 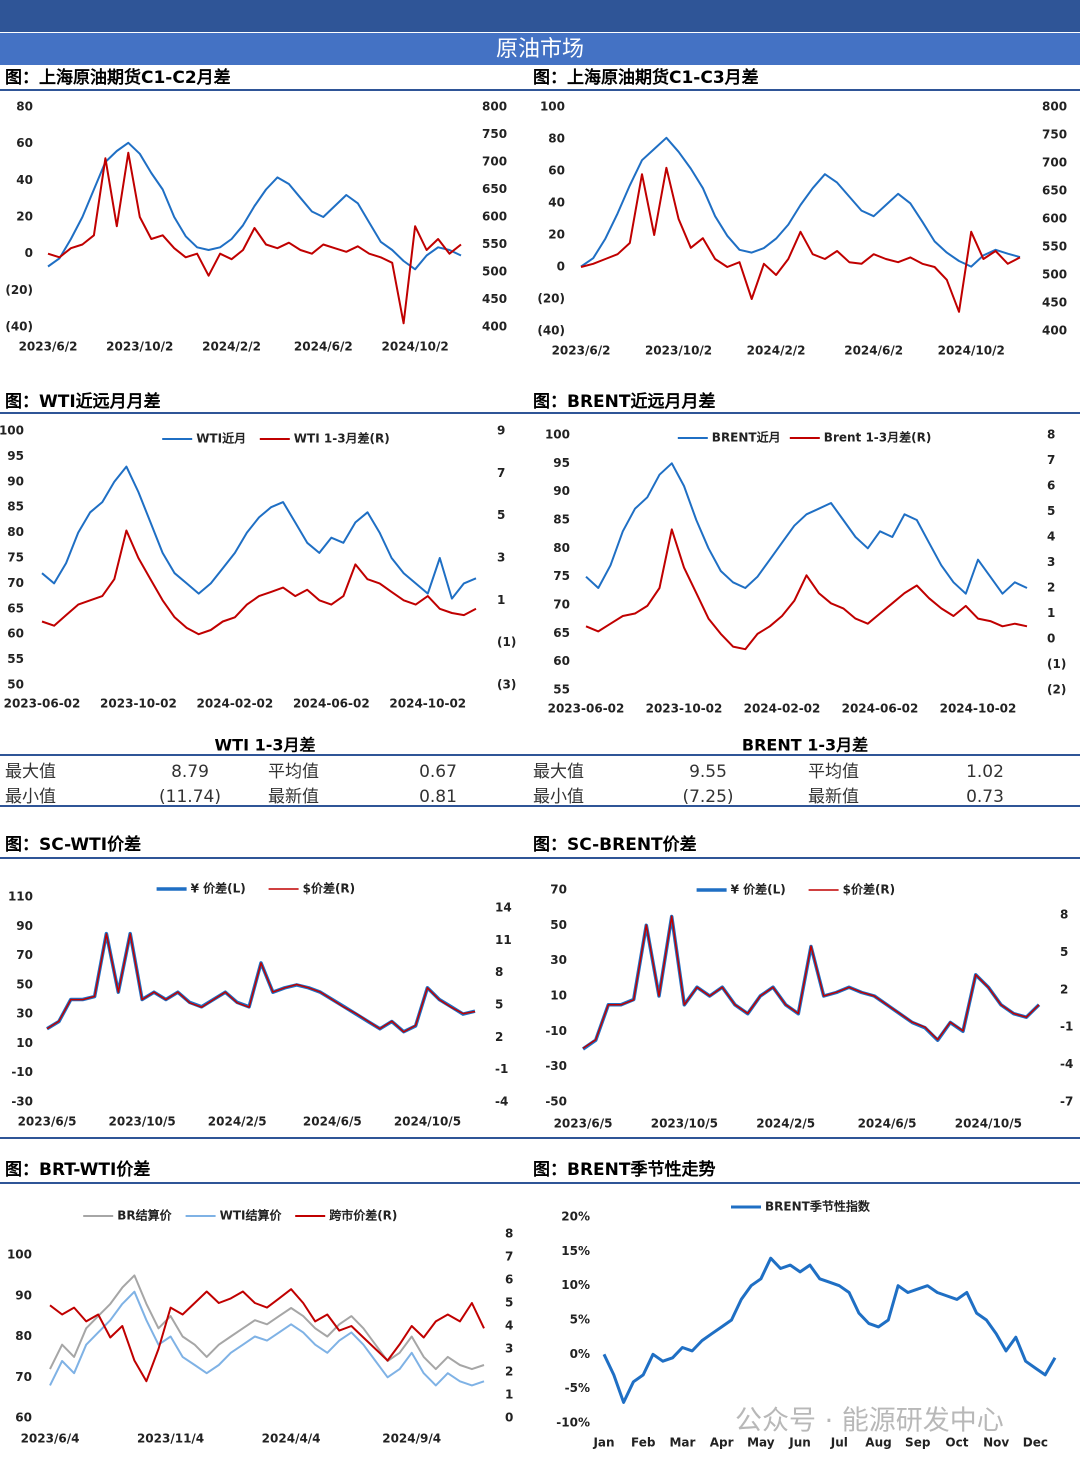 I want to click on y-tick-label: 10%, so click(x=575, y=1285).